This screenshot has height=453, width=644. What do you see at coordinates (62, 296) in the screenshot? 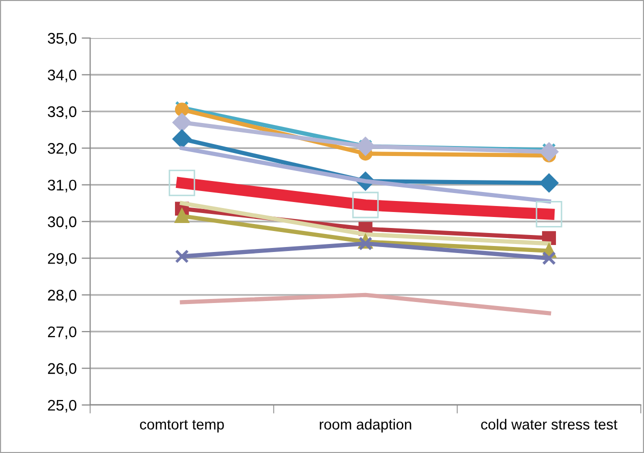
I see `y-tick-label: 28,0` at bounding box center [62, 296].